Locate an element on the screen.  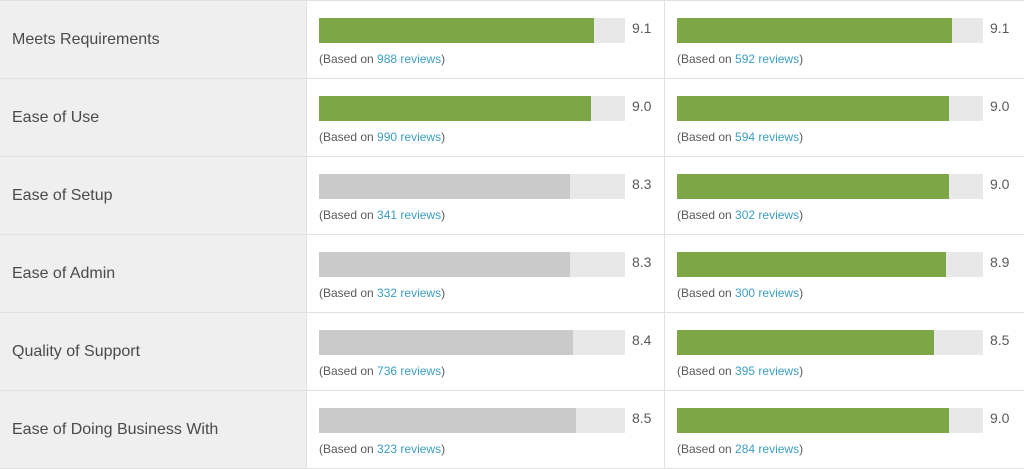
review-count-note: (Based on 395 reviews) is located at coordinates (740, 371).